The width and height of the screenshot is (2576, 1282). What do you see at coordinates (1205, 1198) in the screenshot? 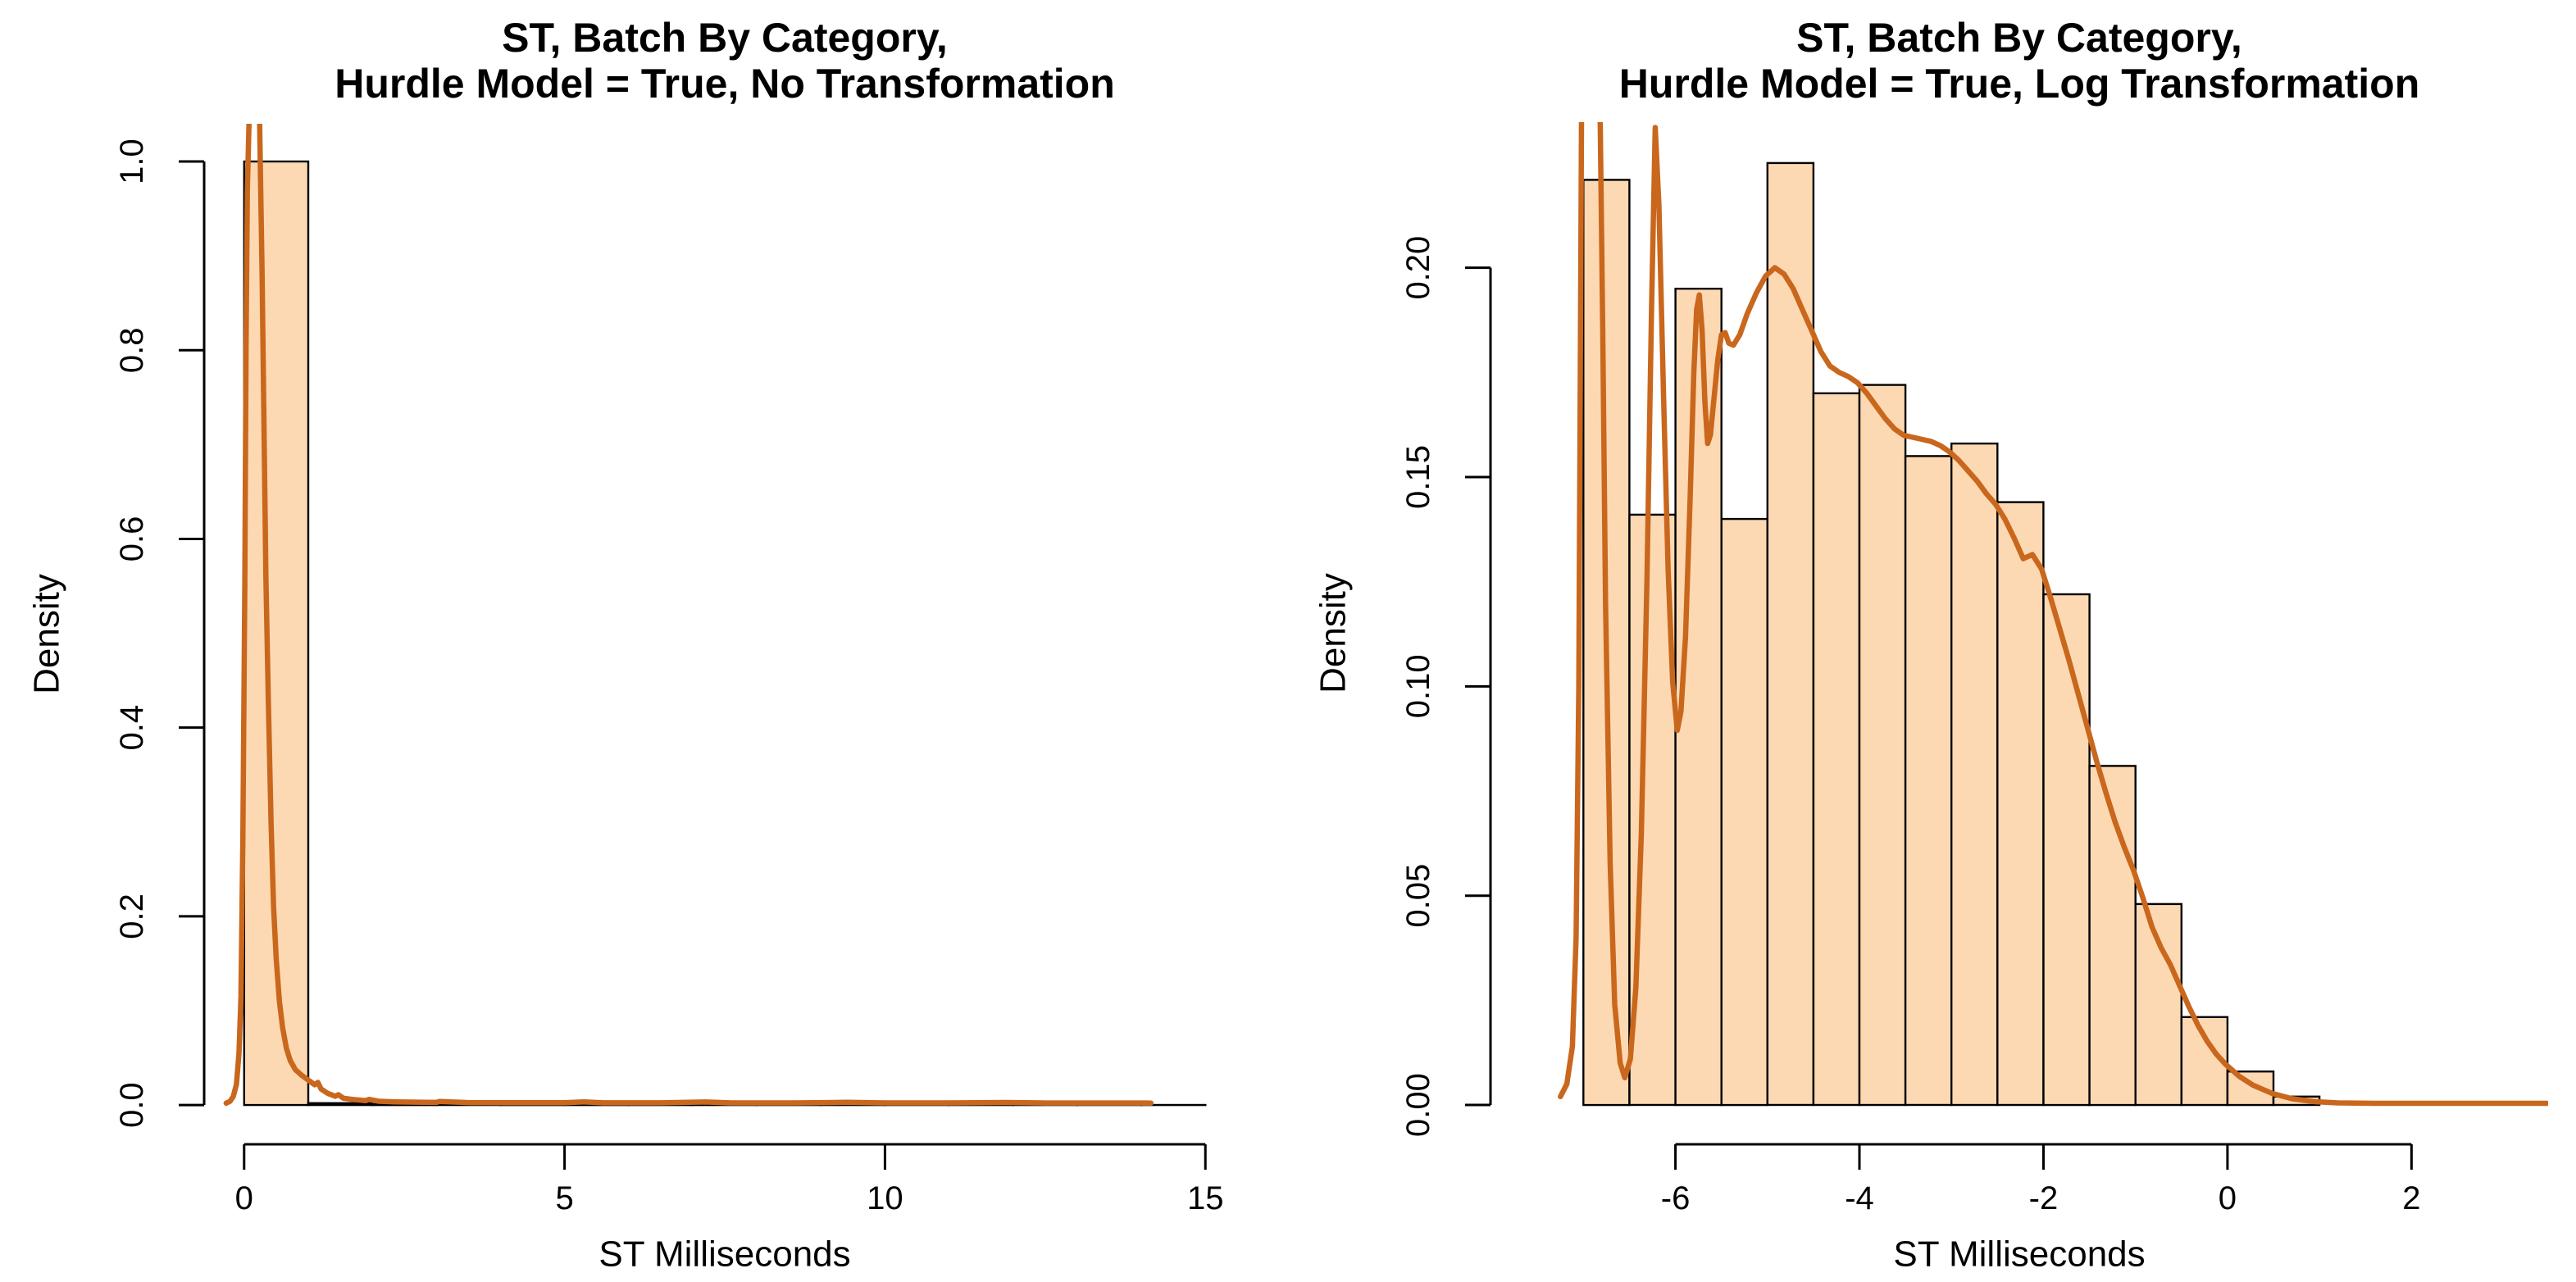
I see `x-tick-label: 15` at bounding box center [1205, 1198].